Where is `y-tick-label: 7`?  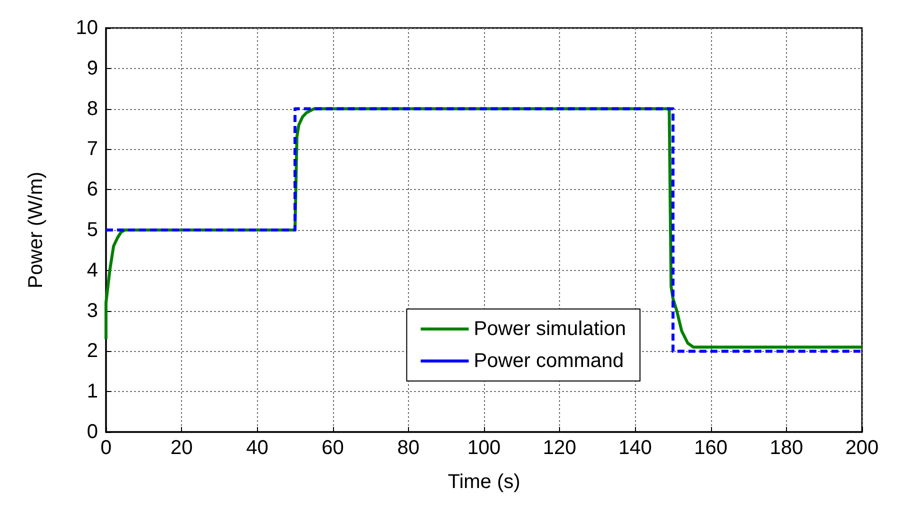 y-tick-label: 7 is located at coordinates (92, 149).